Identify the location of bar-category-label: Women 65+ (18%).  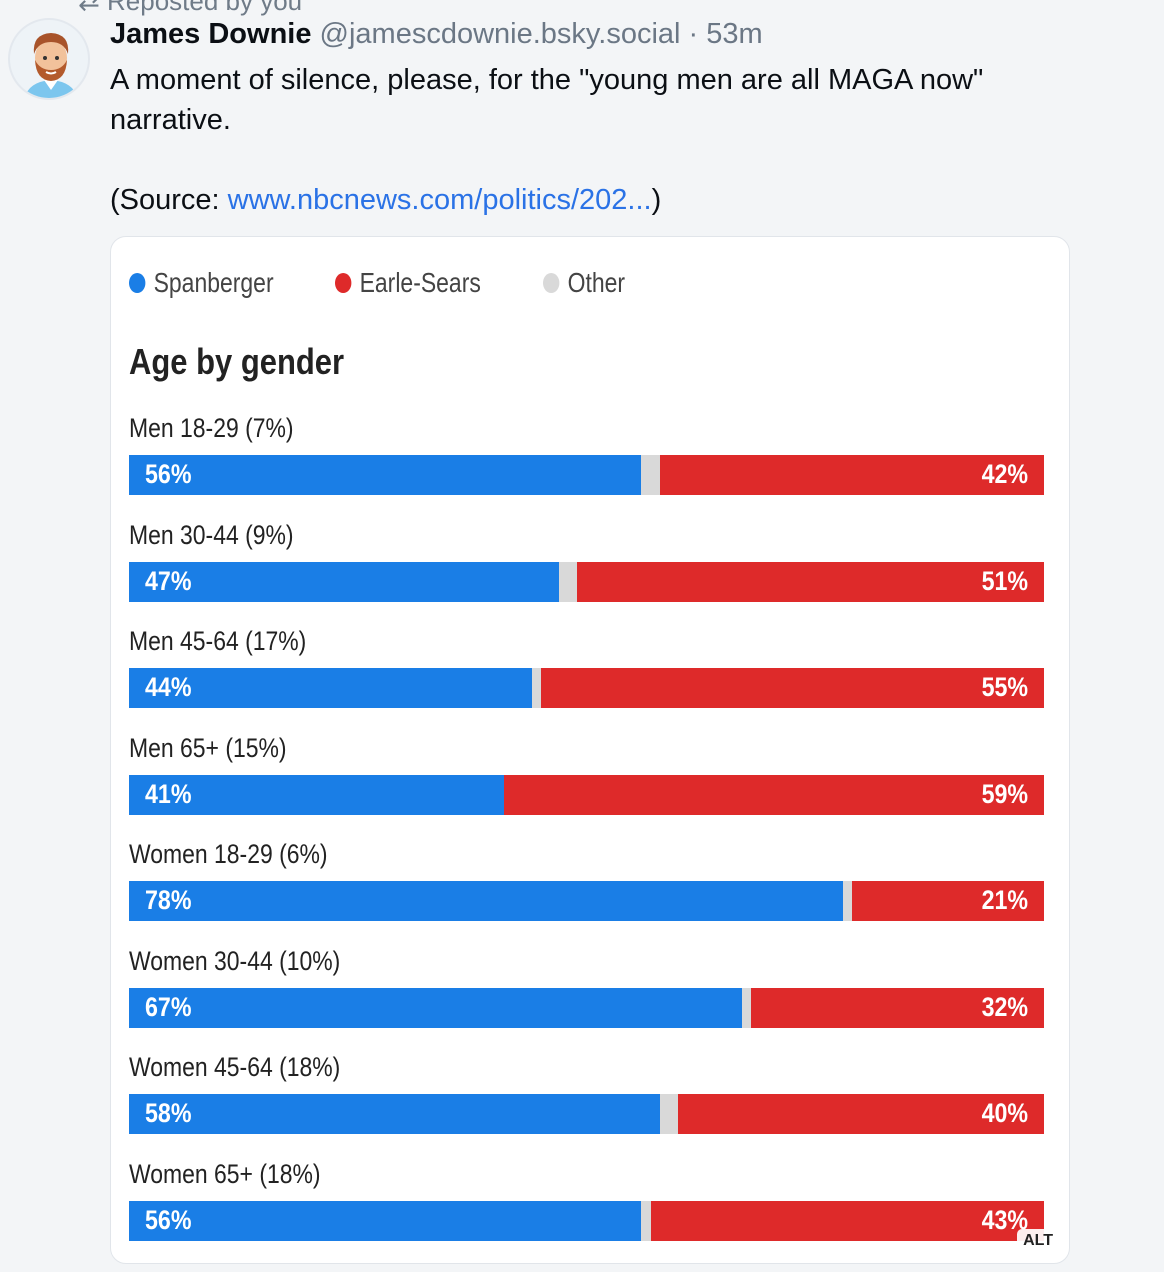
(225, 1173).